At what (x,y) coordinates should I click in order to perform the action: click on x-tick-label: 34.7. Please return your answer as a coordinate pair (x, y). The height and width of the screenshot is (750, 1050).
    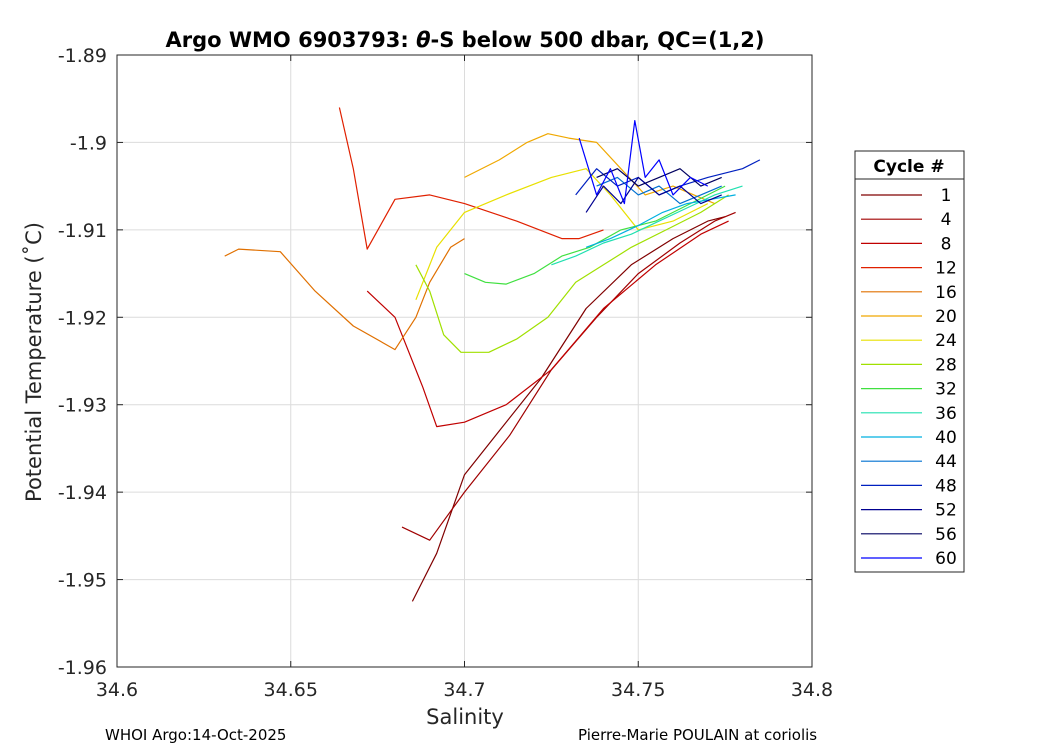
    Looking at the image, I should click on (464, 690).